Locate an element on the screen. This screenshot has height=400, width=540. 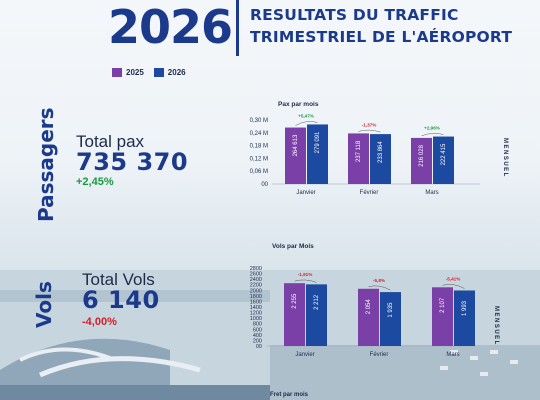
y-tick-label: 0,12 M is located at coordinates (259, 159).